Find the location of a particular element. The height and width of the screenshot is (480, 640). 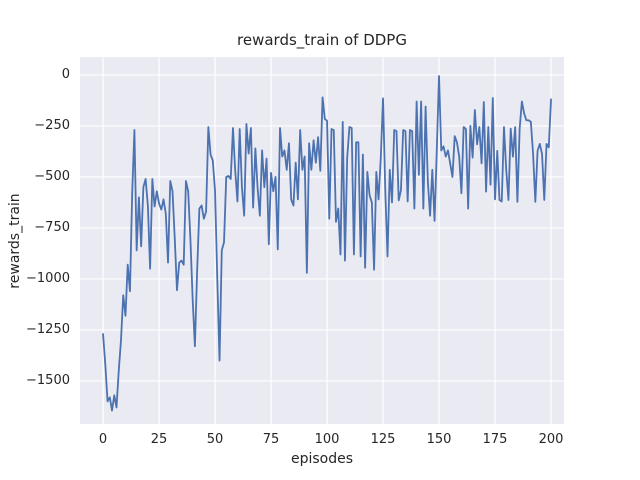

chart-title: rewards_train of DDPG is located at coordinates (322, 40).